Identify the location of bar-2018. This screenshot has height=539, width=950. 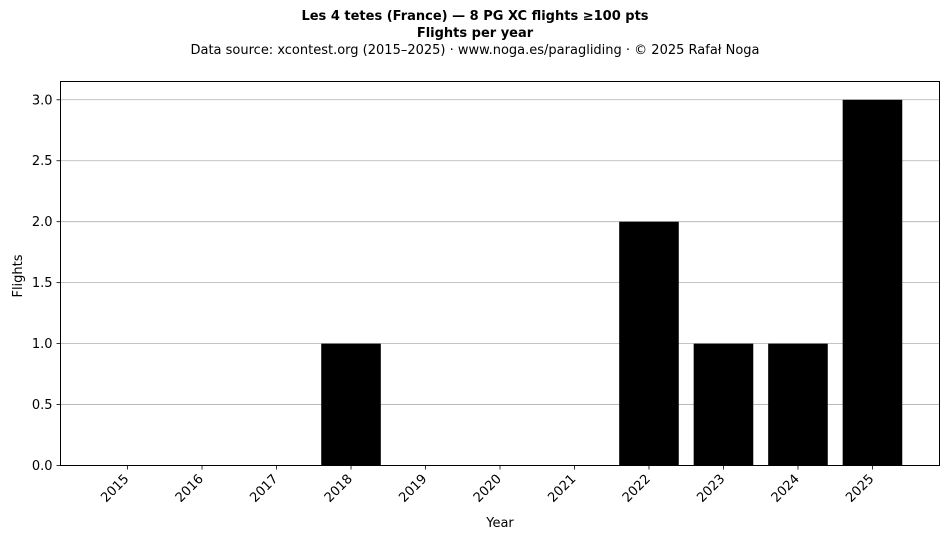
(351, 404).